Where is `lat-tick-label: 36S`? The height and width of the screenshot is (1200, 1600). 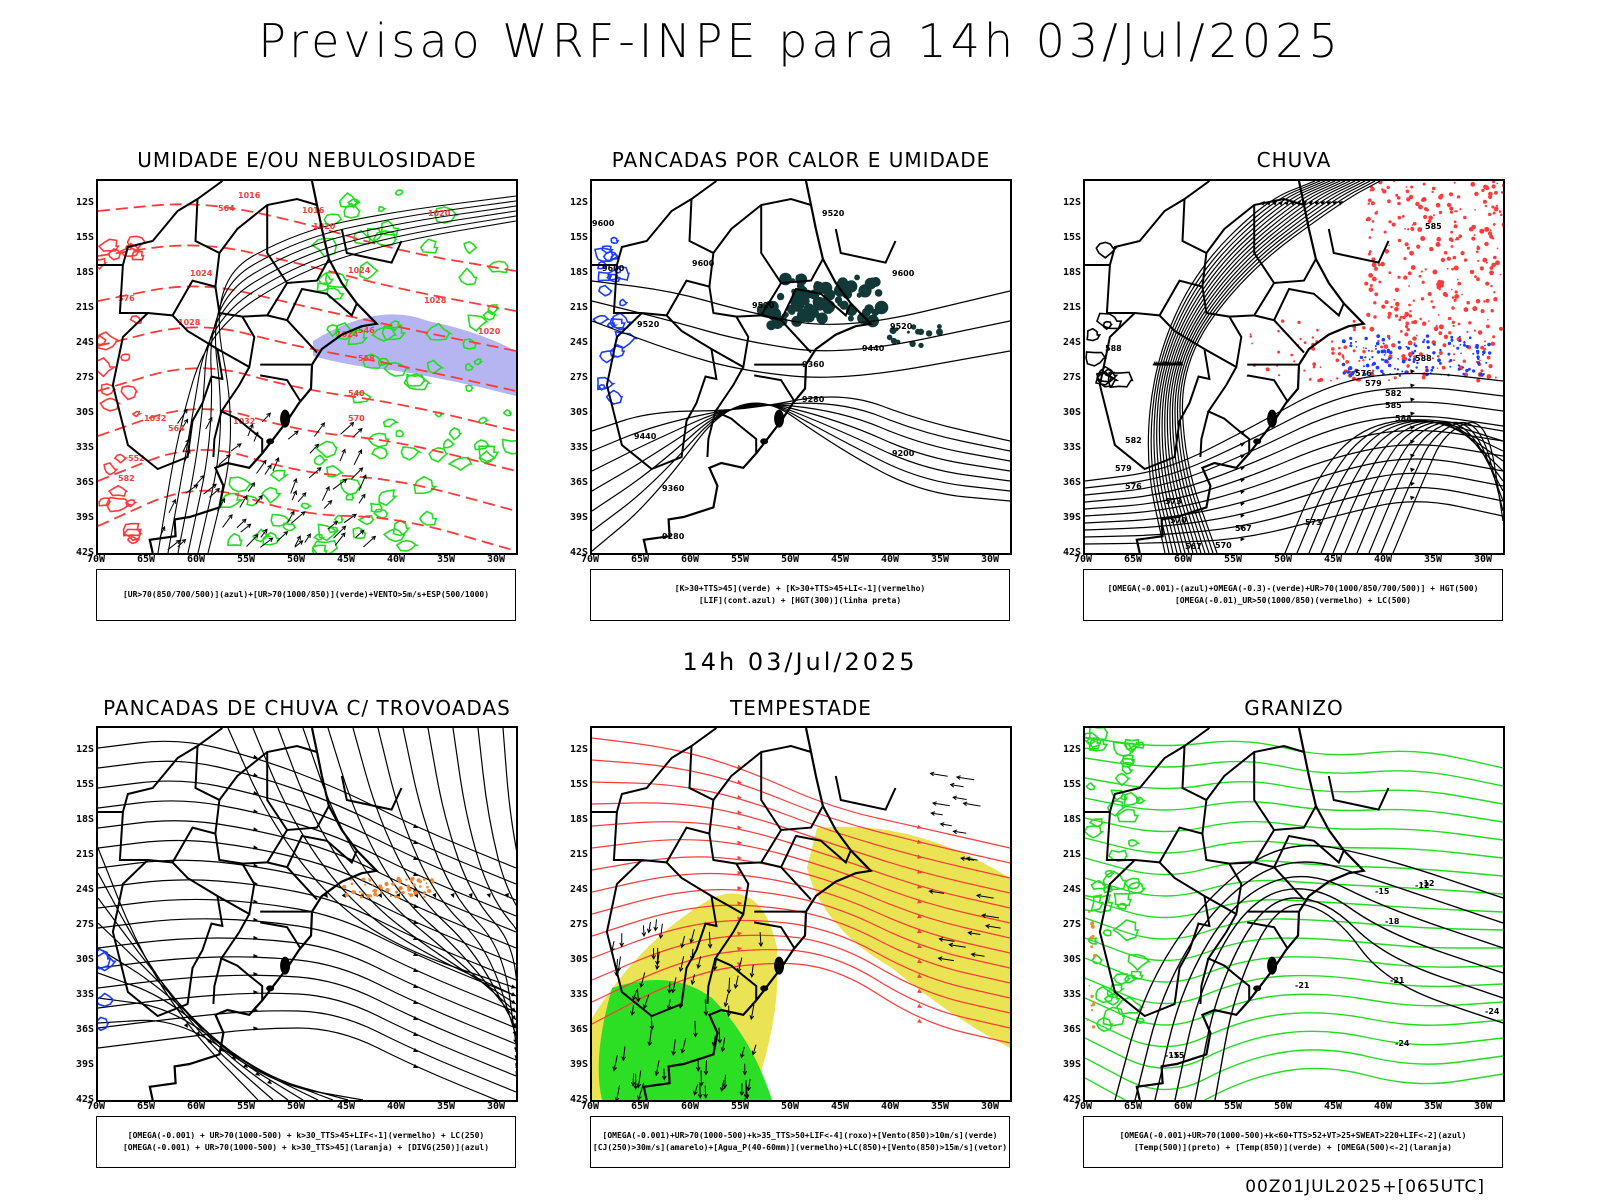 lat-tick-label: 36S is located at coordinates (578, 1029).